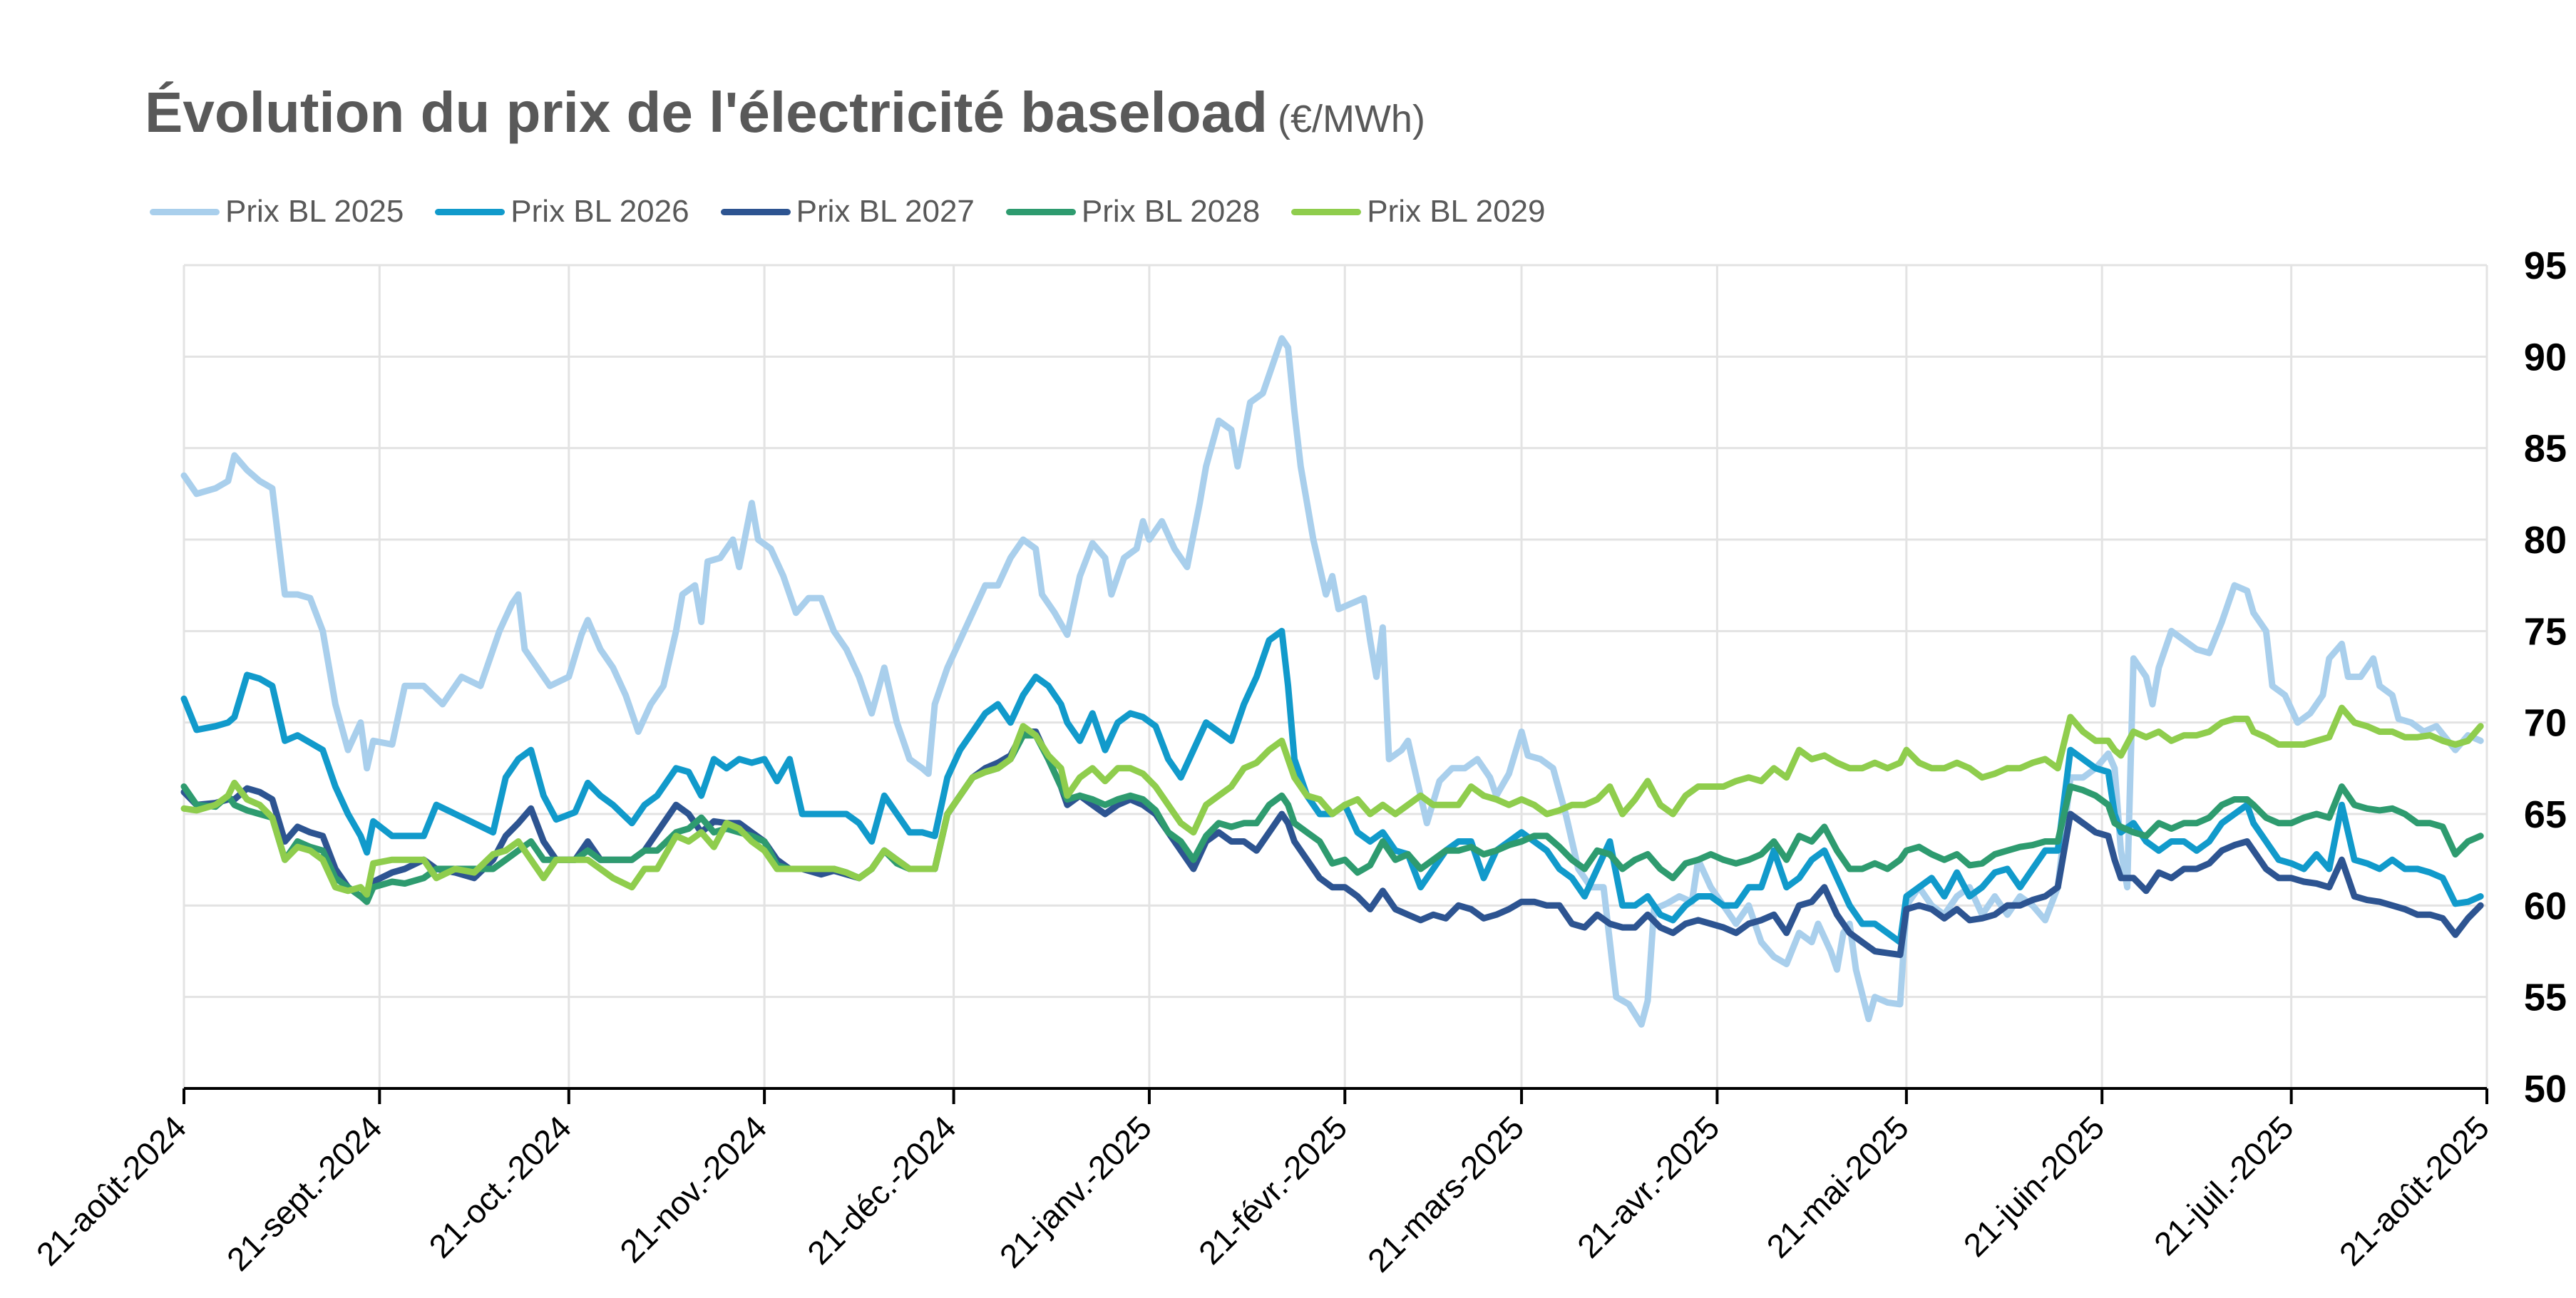 The height and width of the screenshot is (1298, 2576). What do you see at coordinates (2545, 357) in the screenshot?
I see `y-tick-label: 90` at bounding box center [2545, 357].